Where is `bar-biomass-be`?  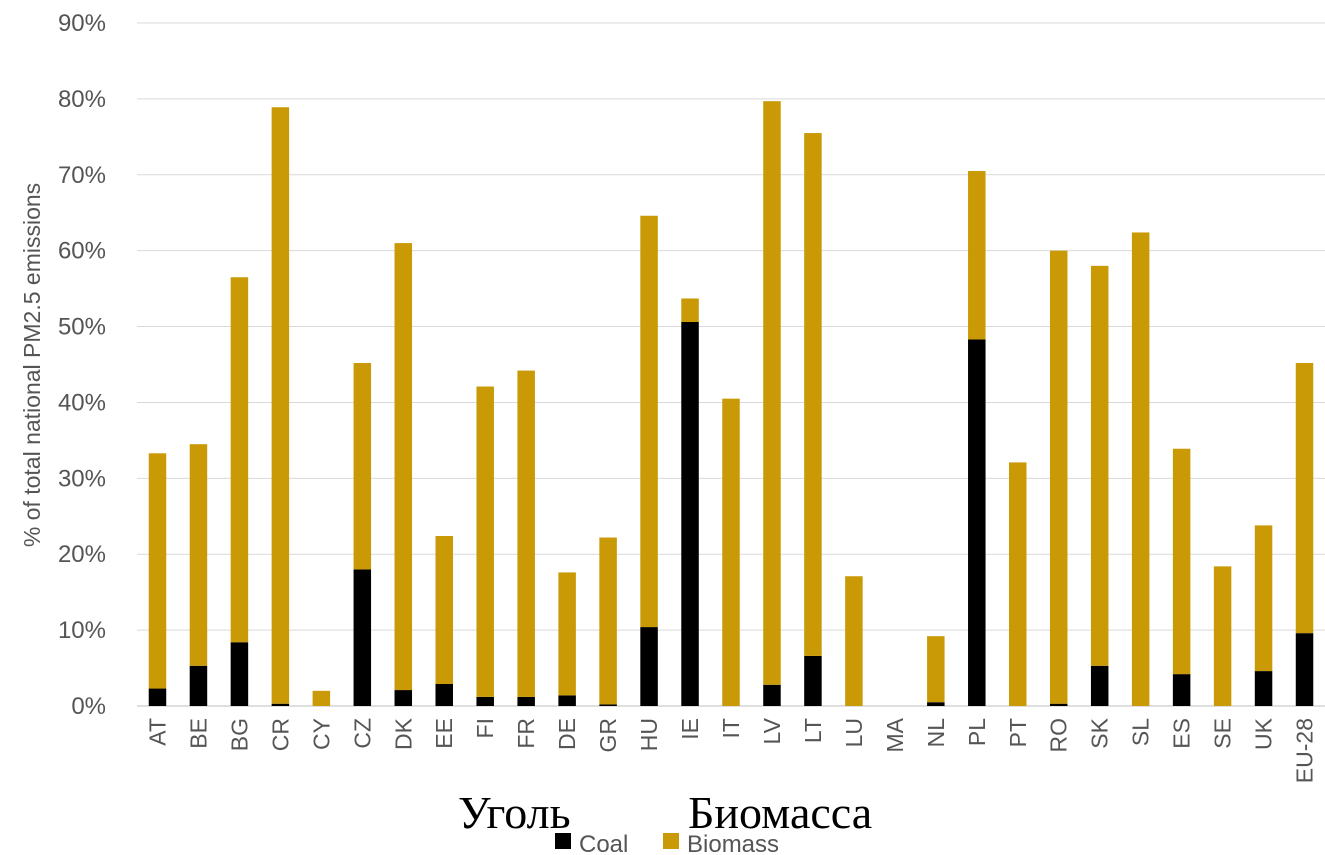
bar-biomass-be is located at coordinates (198, 555).